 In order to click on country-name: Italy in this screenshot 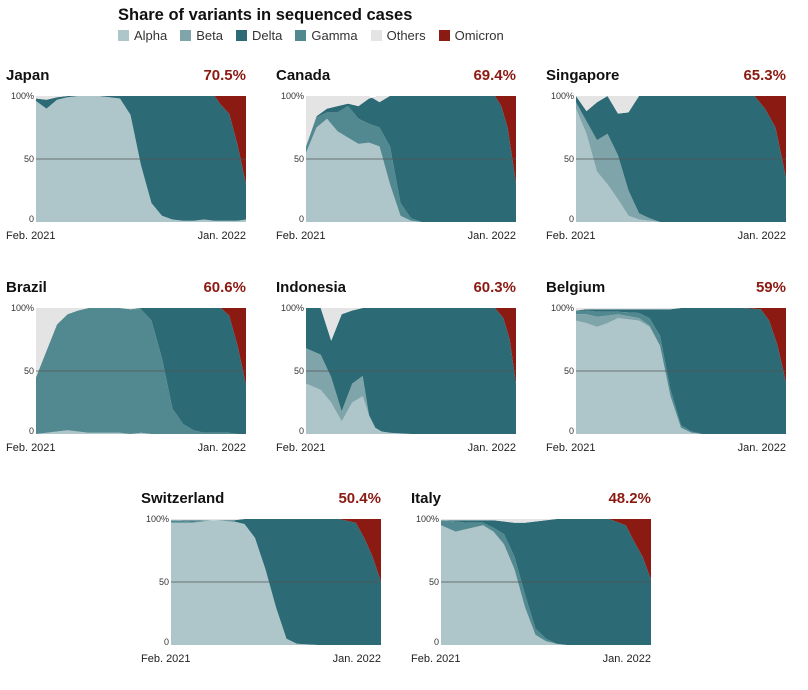, I will do `click(426, 498)`.